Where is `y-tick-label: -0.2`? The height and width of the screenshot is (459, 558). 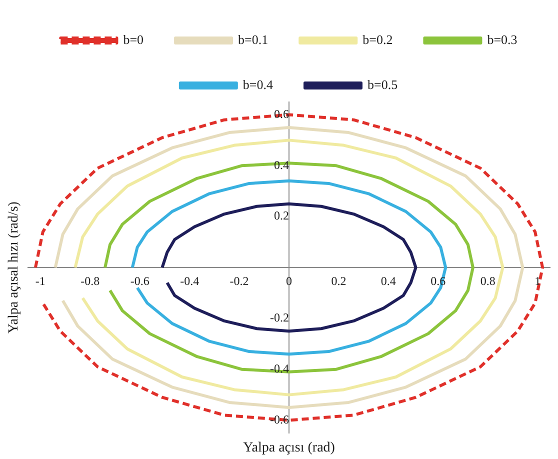 y-tick-label: -0.2 is located at coordinates (279, 317).